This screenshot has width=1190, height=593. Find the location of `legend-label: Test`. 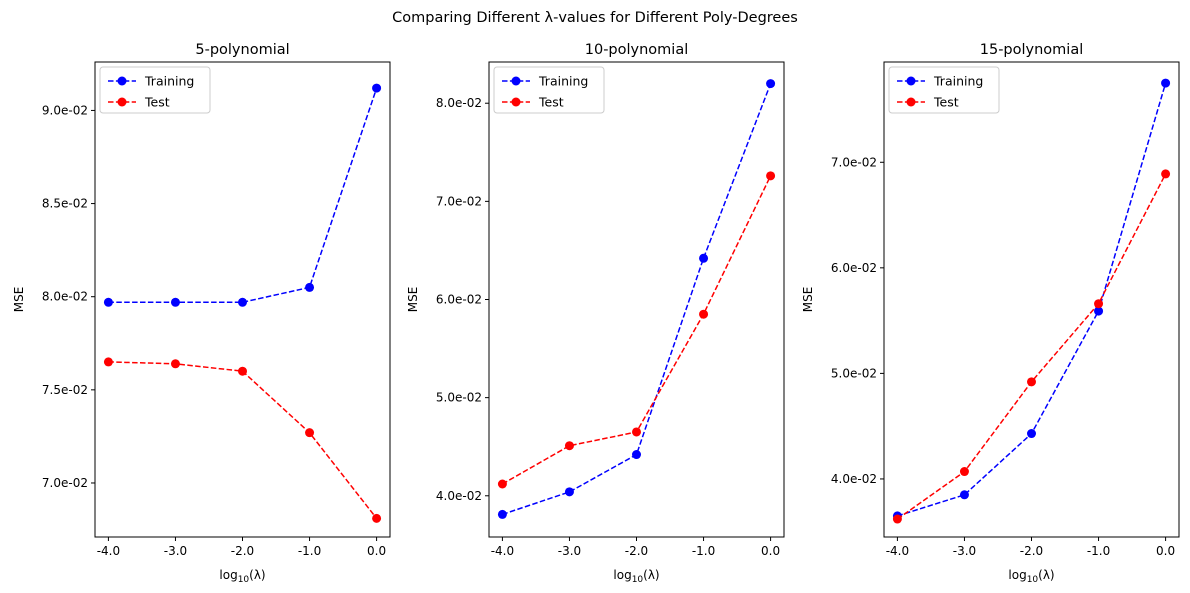

legend-label: Test is located at coordinates (551, 102).